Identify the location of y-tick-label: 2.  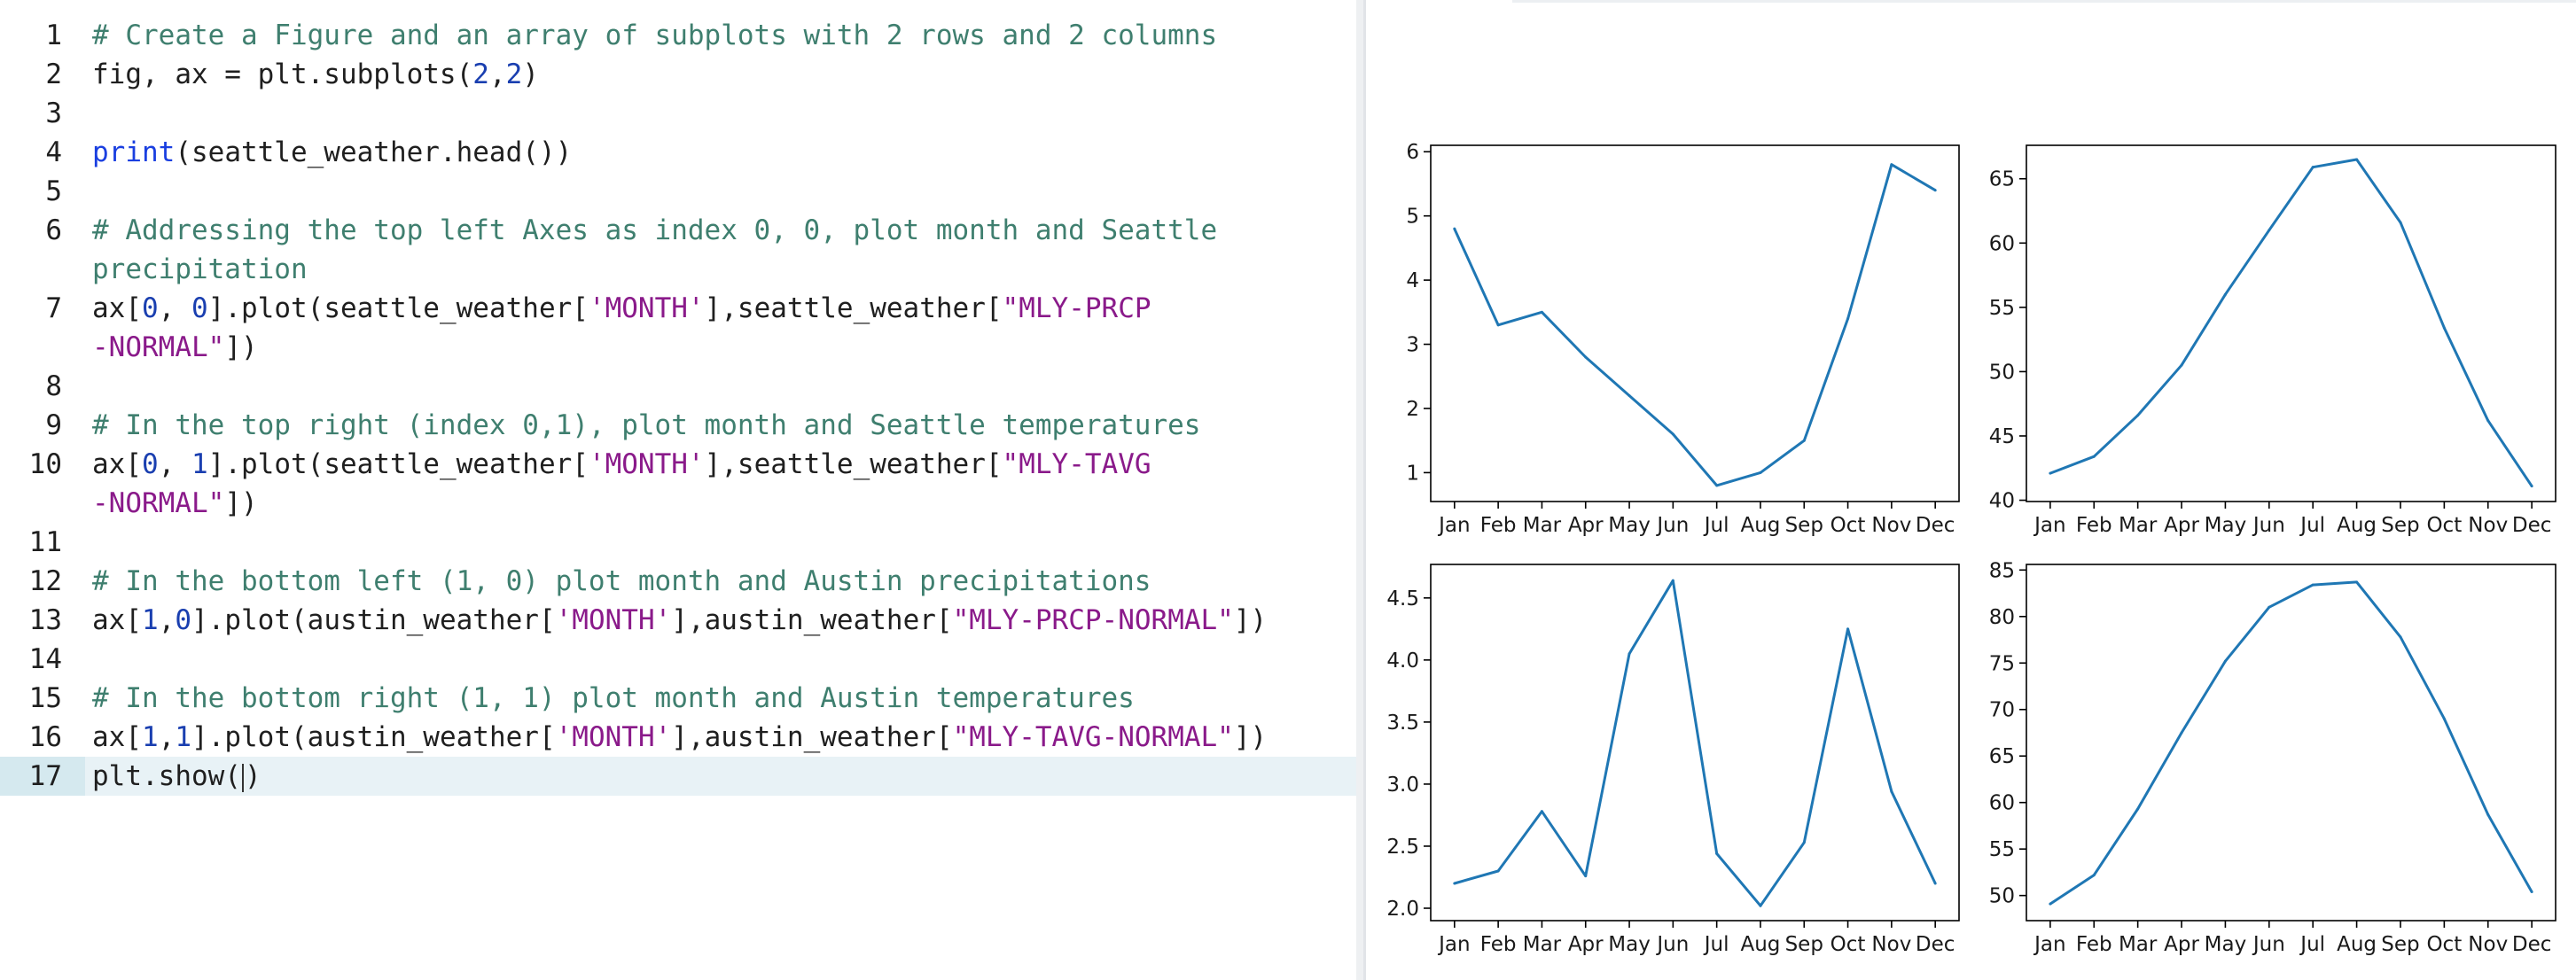
(1412, 409).